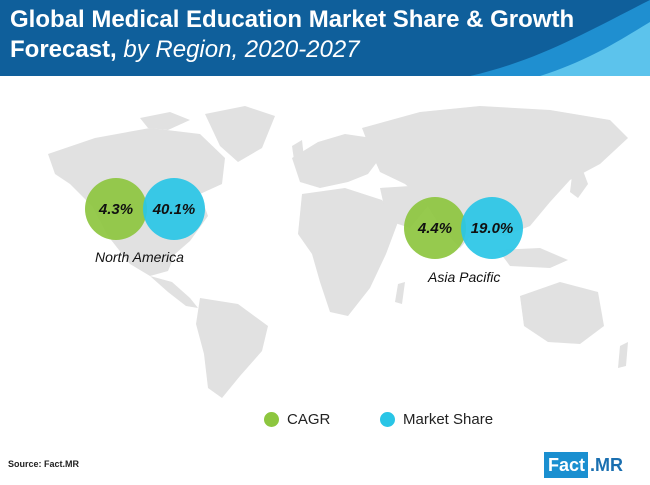 The image size is (650, 485). I want to click on legend: CAGR Market Share, so click(325, 420).